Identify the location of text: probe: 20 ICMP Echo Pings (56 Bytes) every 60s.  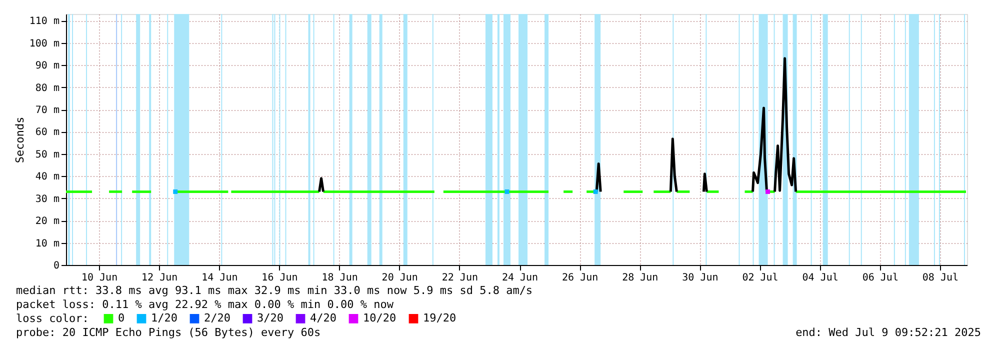
(168, 332).